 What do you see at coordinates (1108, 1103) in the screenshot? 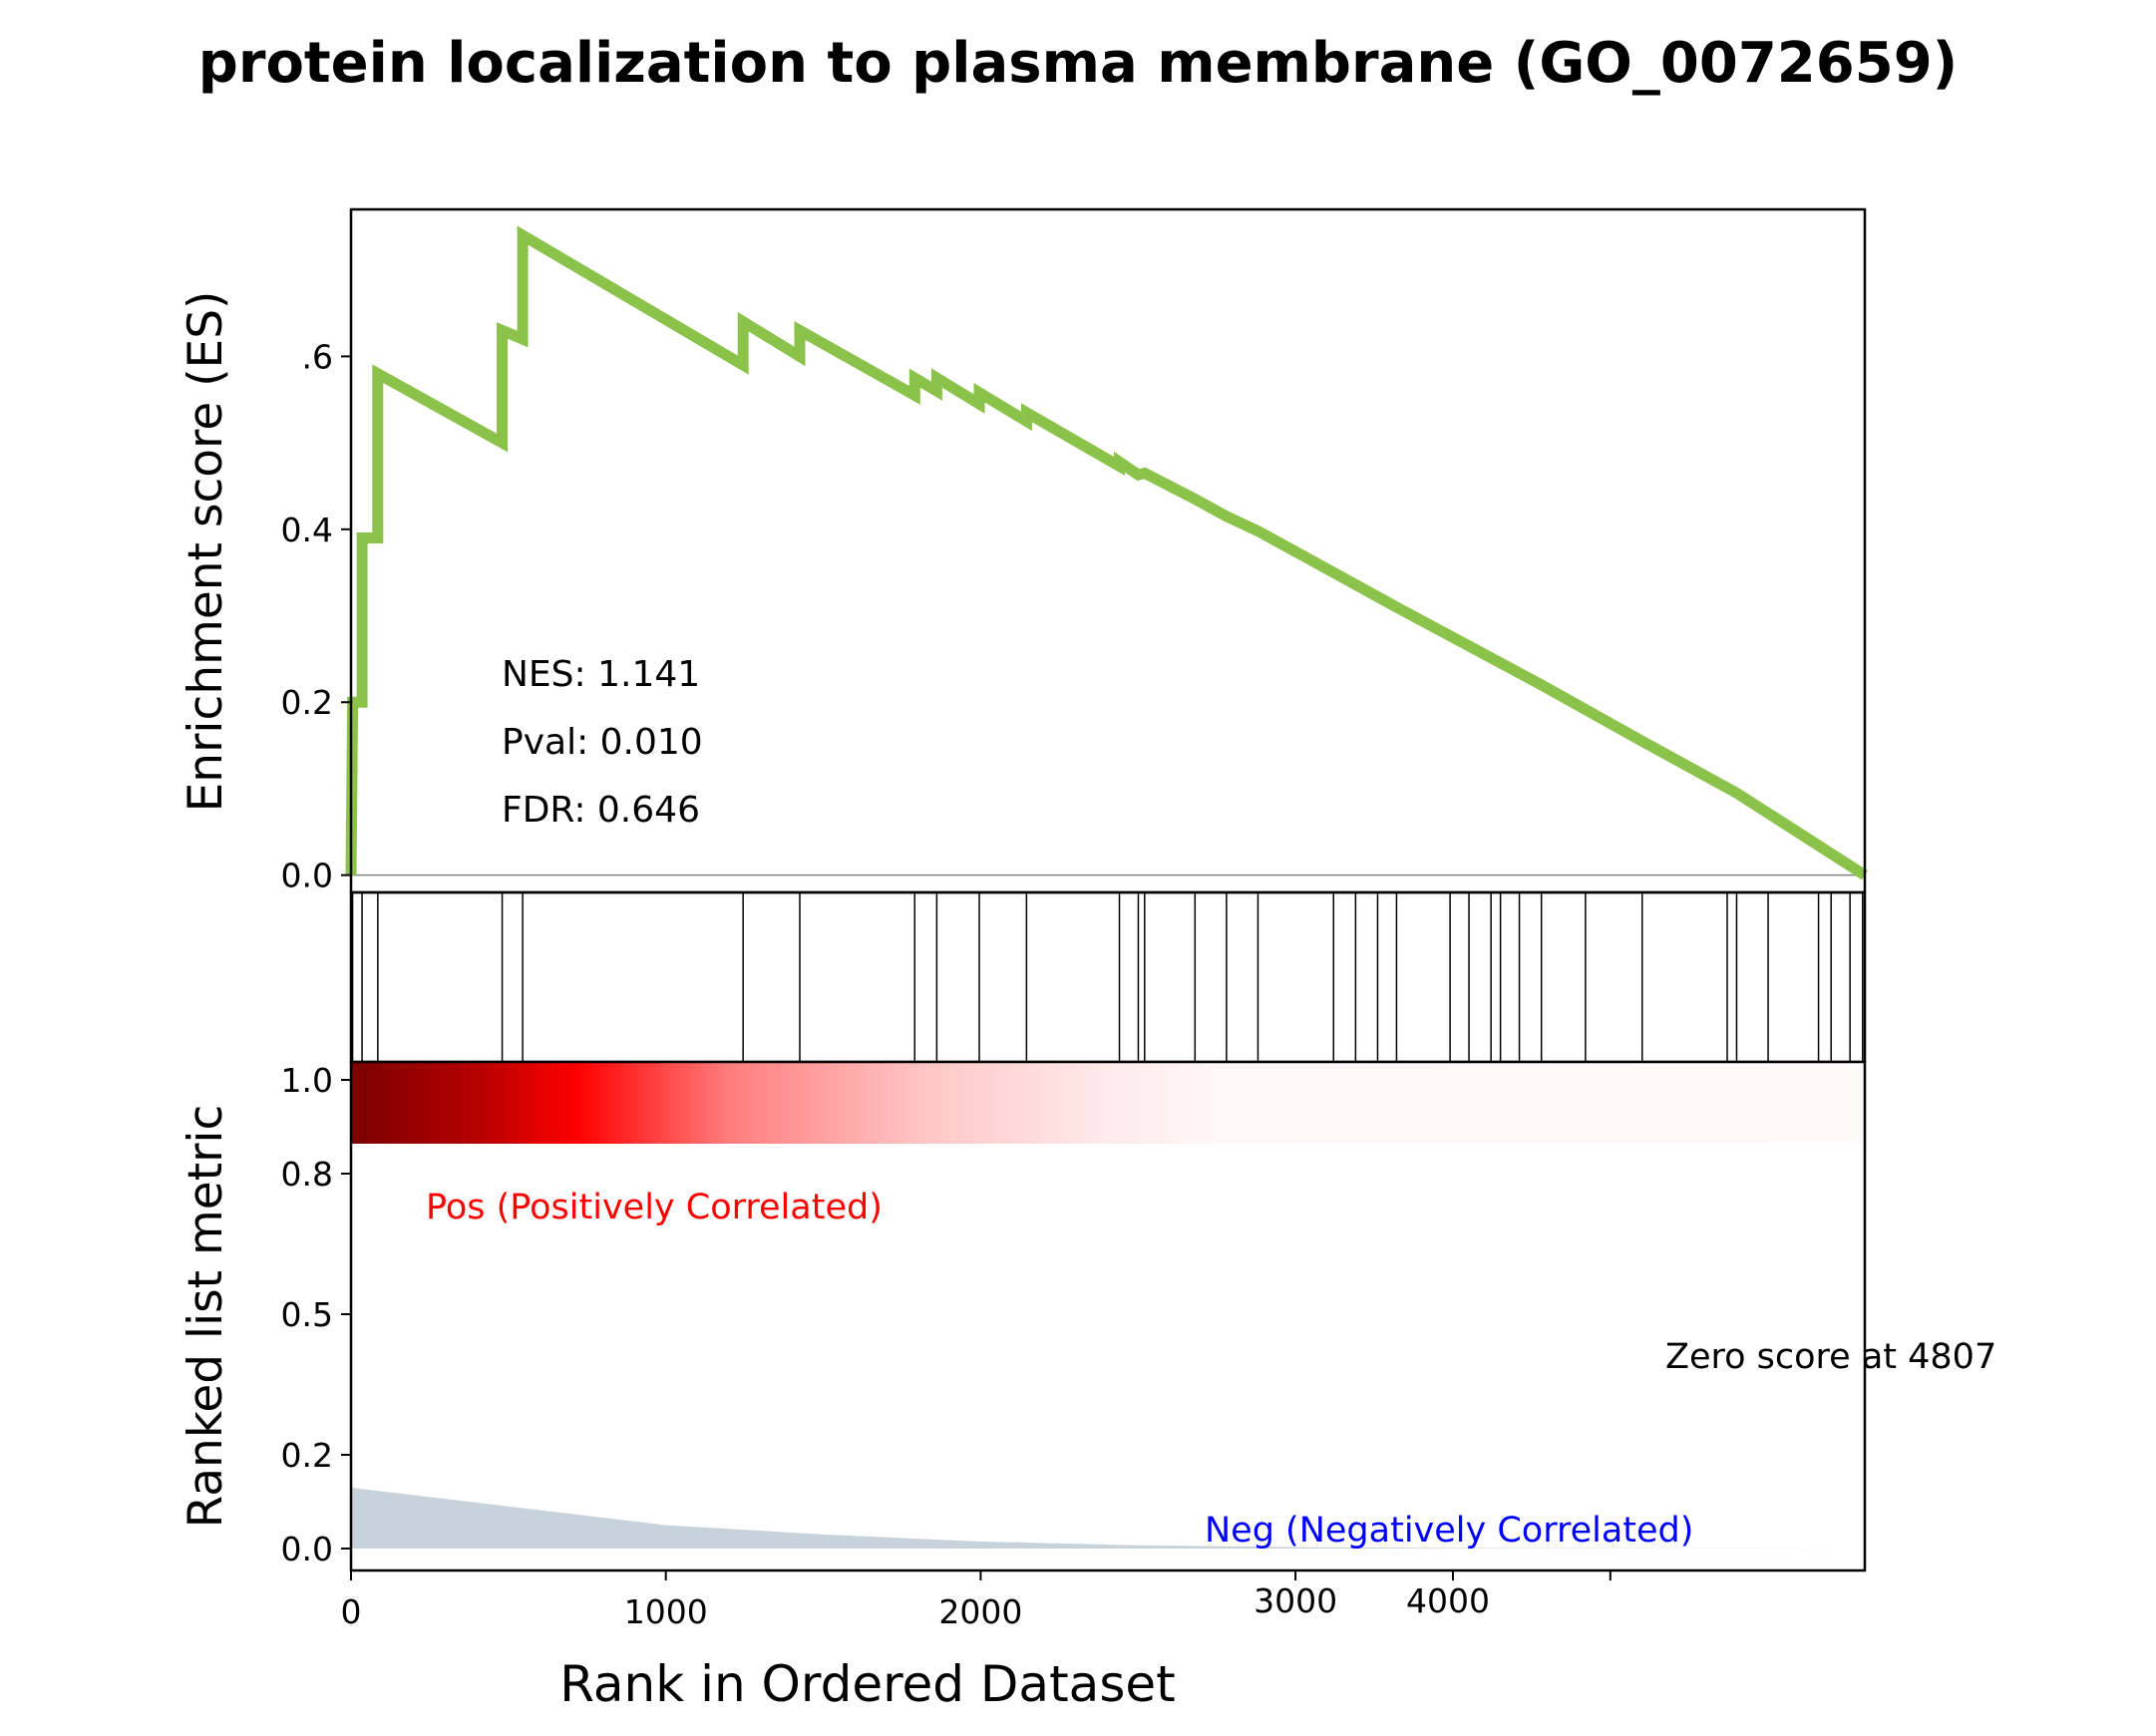
I see `rank-heatmap-bar` at bounding box center [1108, 1103].